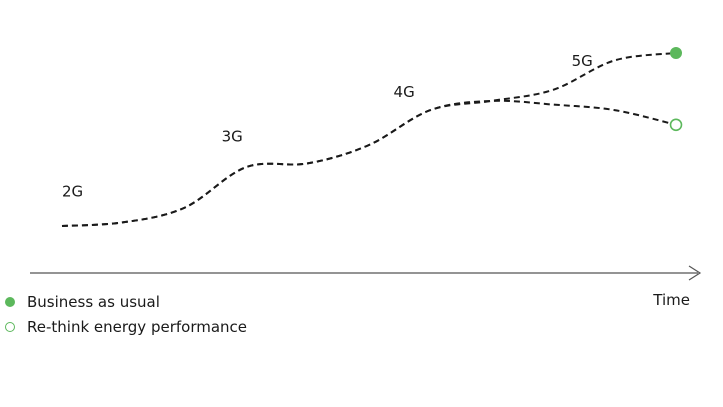 The image size is (723, 407). Describe the element at coordinates (671, 300) in the screenshot. I see `x-axis-label: Time` at that location.